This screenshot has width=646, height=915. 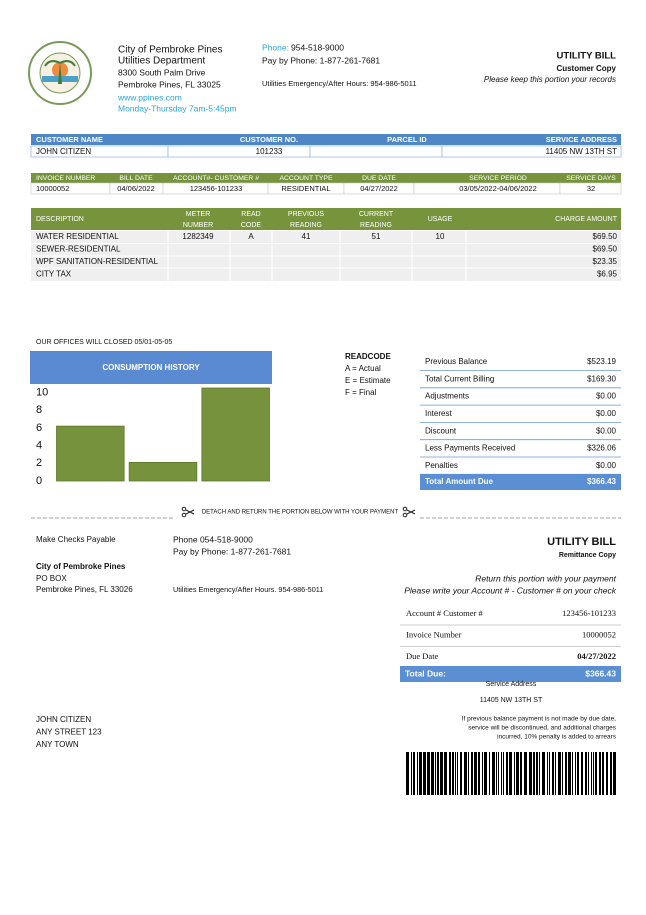 I want to click on keep-note: Please keep this portion your records, so click(x=550, y=79).